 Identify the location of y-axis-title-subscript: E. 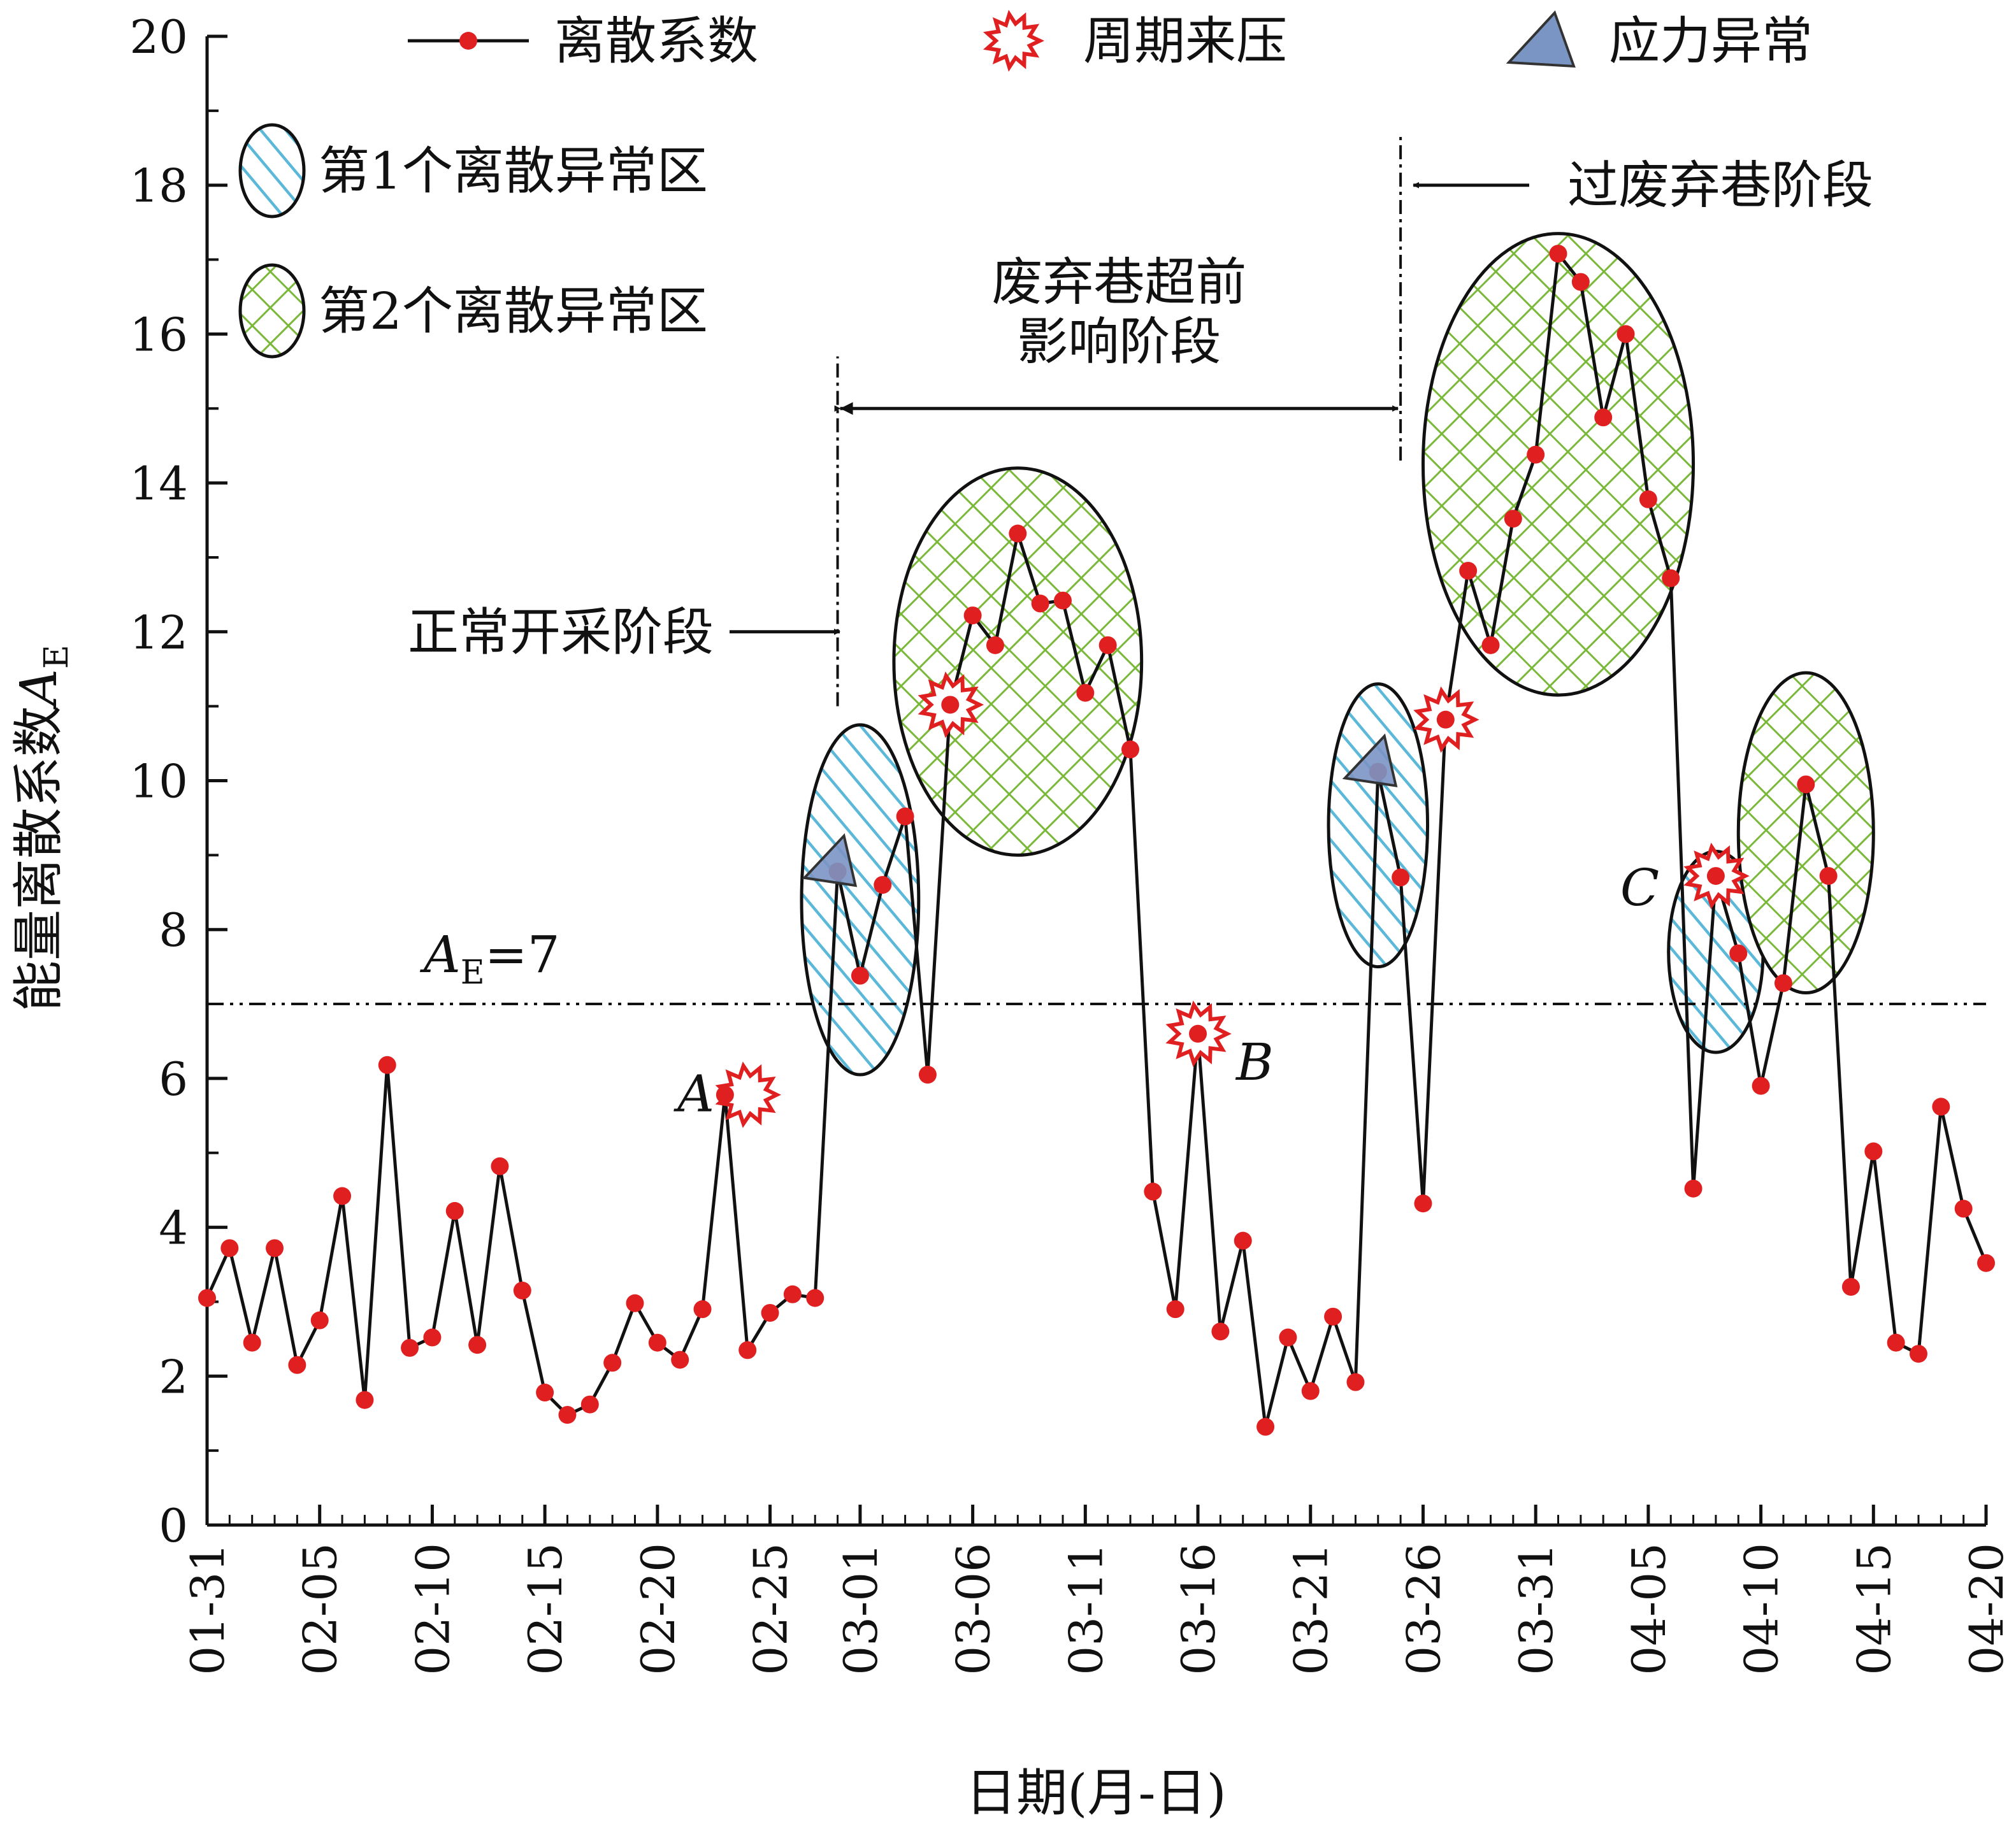
(57, 657).